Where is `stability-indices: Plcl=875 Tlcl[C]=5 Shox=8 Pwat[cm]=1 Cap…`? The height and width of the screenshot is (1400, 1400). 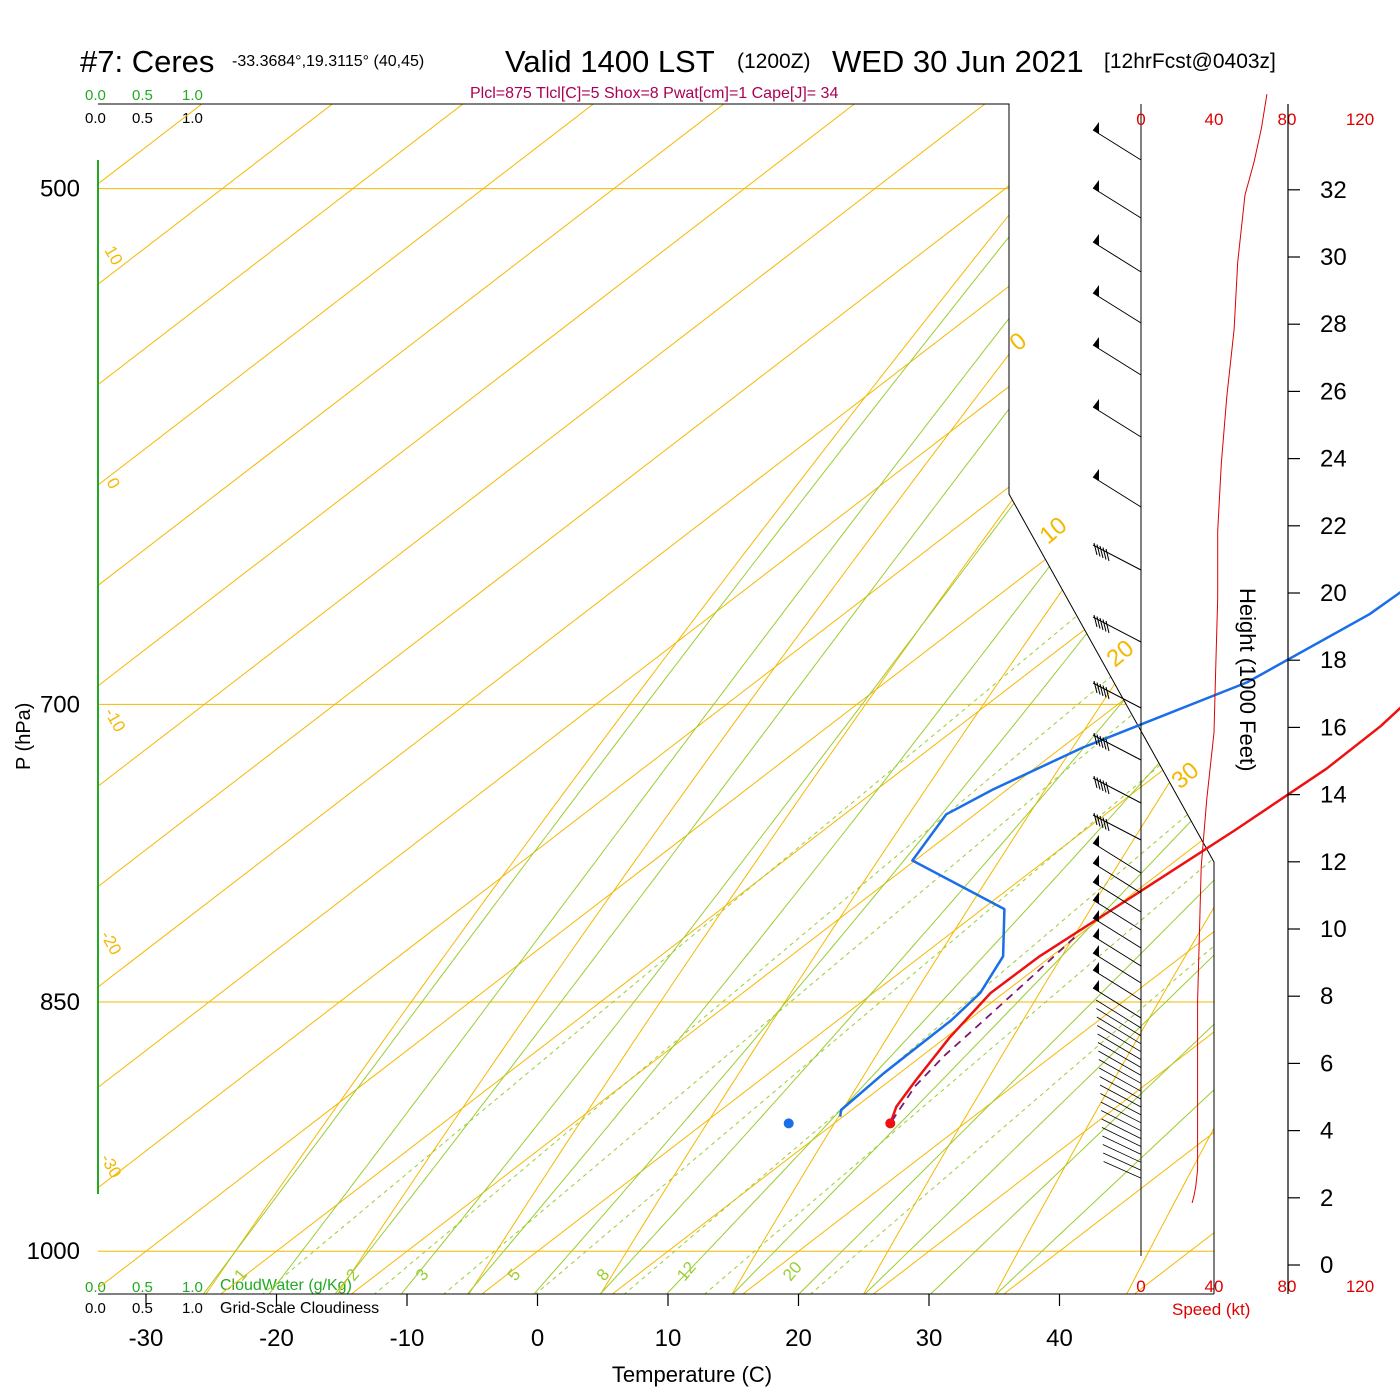 stability-indices: Plcl=875 Tlcl[C]=5 Shox=8 Pwat[cm]=1 Cap… is located at coordinates (654, 93).